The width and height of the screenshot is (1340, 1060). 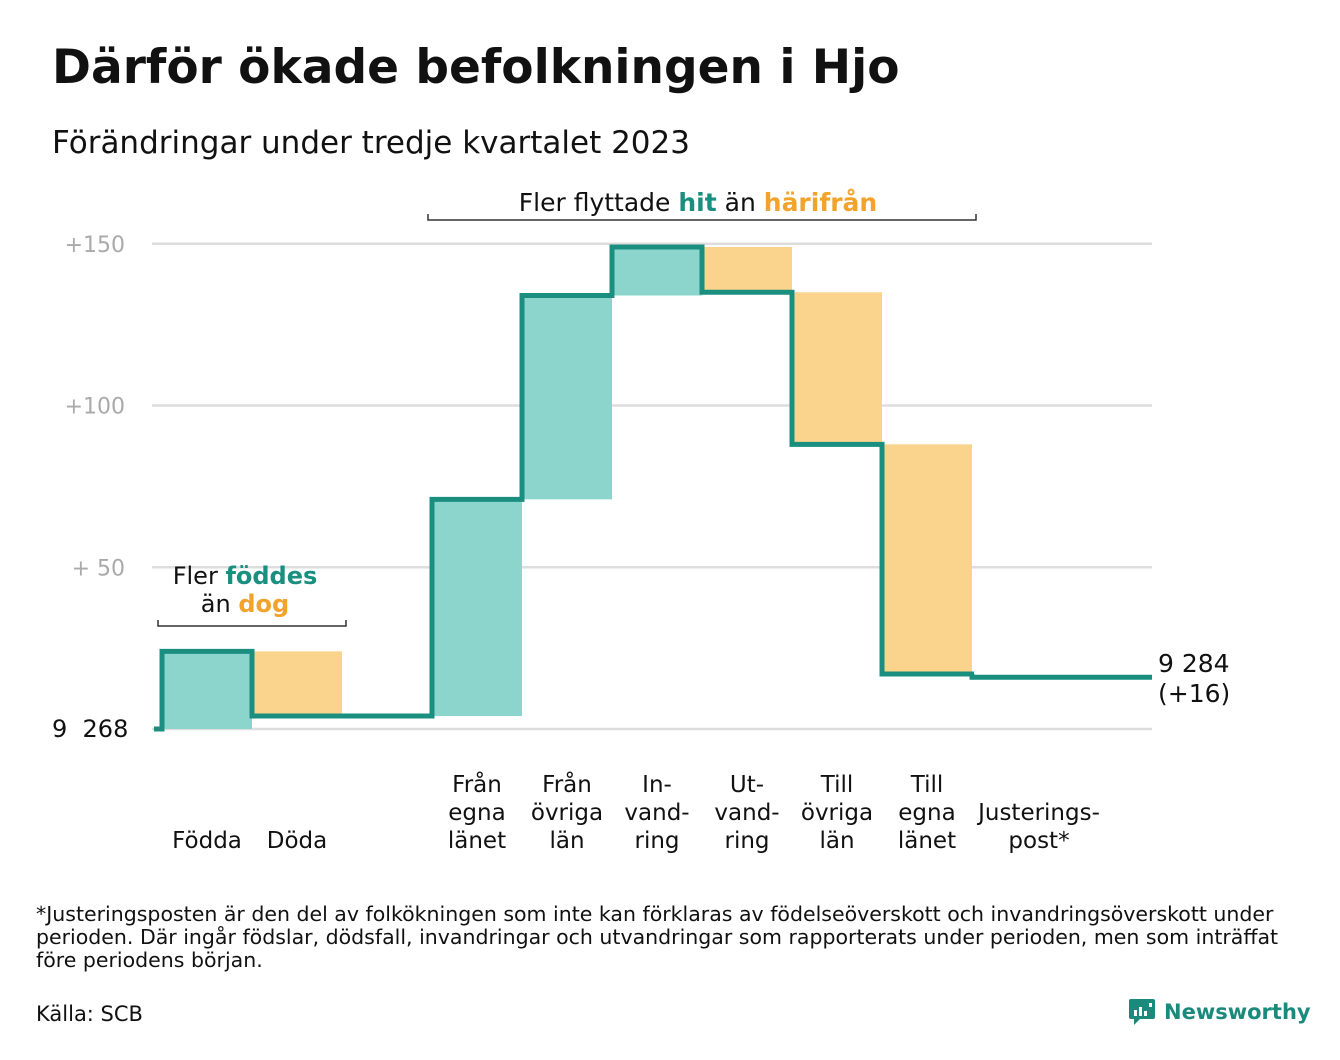 What do you see at coordinates (1194, 693) in the screenshot?
I see `end-change-label: (+16)` at bounding box center [1194, 693].